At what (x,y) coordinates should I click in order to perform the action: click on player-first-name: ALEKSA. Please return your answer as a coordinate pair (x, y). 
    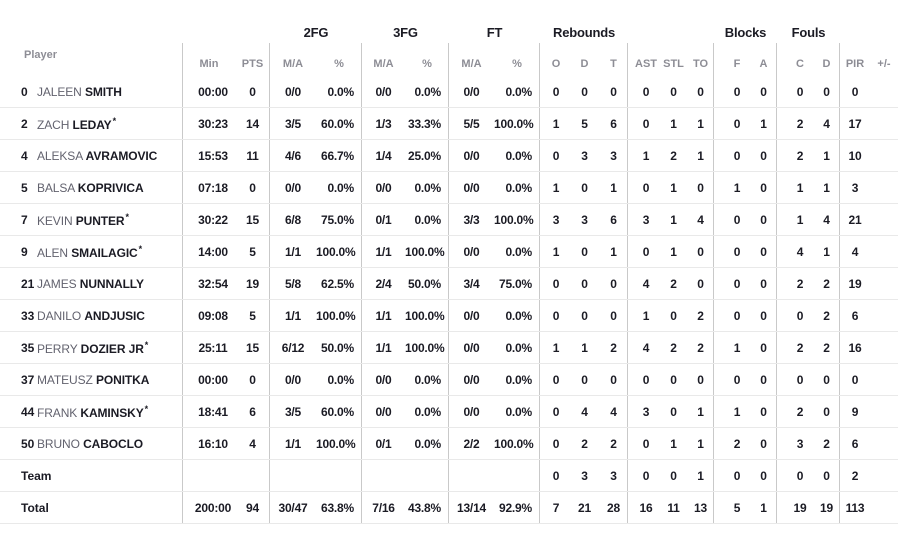
    Looking at the image, I should click on (60, 155).